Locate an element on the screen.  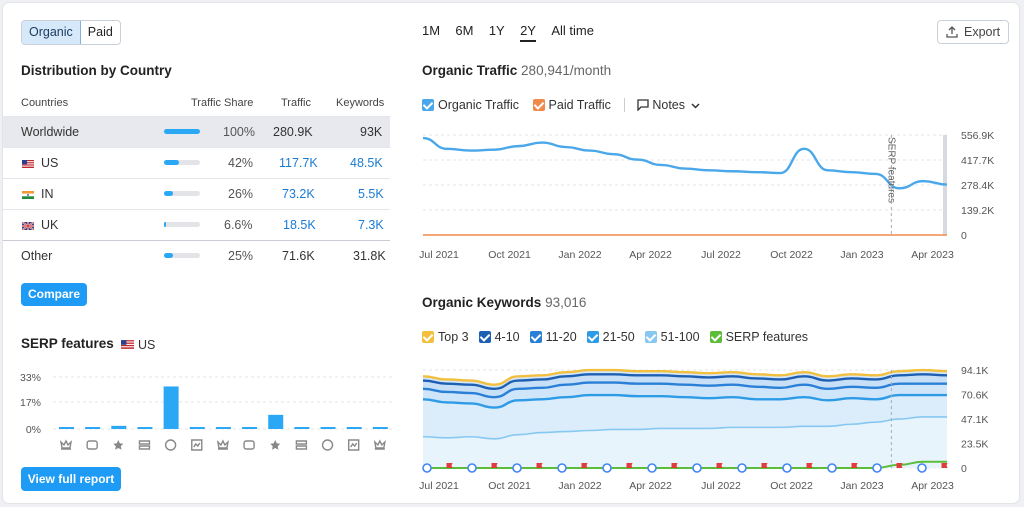
legend-item: 4-10 is located at coordinates (499, 337).